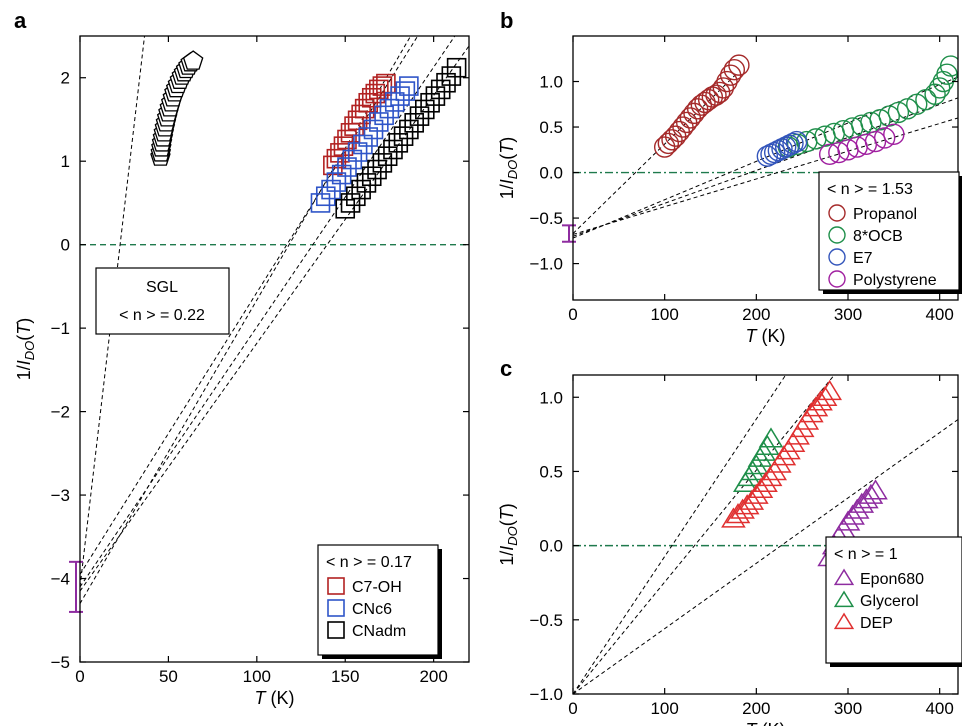 The image size is (962, 726). I want to click on legend-label: C7-OH, so click(377, 587).